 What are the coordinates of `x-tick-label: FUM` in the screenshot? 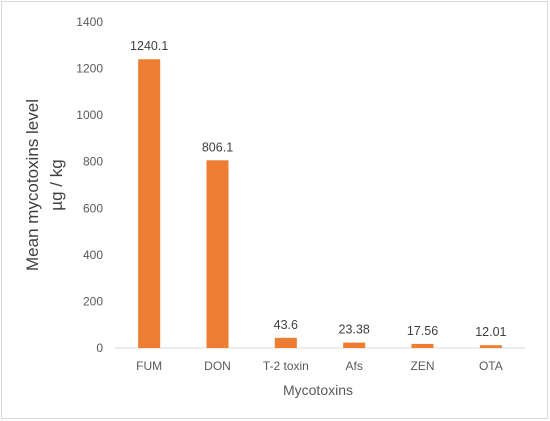 It's located at (149, 366).